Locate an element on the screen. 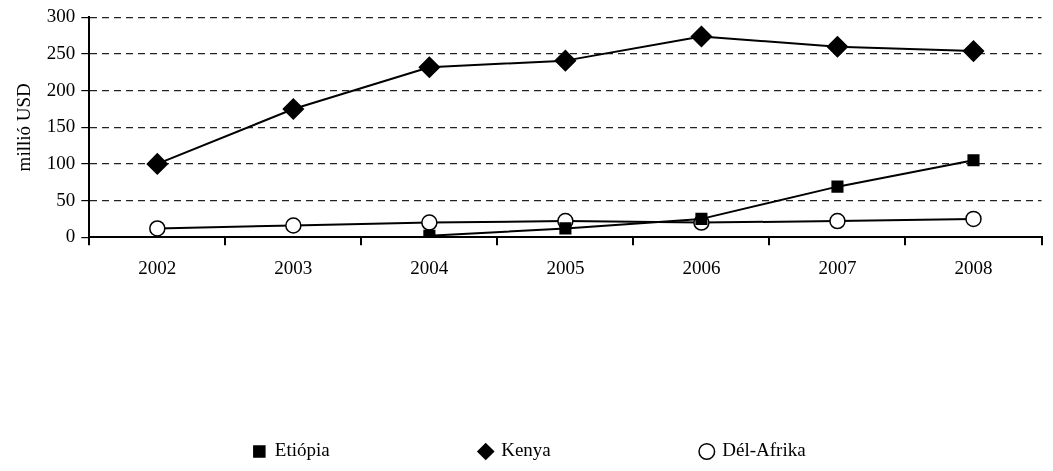 The height and width of the screenshot is (471, 1053). x-tick-label: 2006 is located at coordinates (701, 267).